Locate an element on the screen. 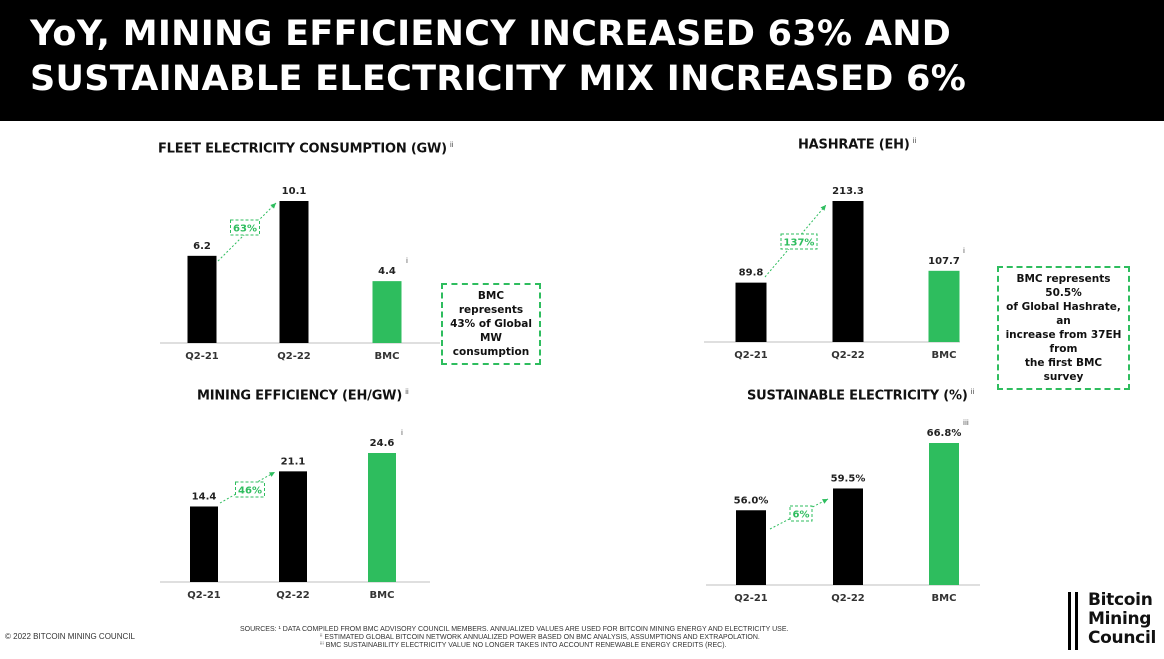 The image size is (1164, 659). chart-svg: 6.2 Q2-21 10.1 Q2-22 4.4 BMC i 63% is located at coordinates (300, 274).